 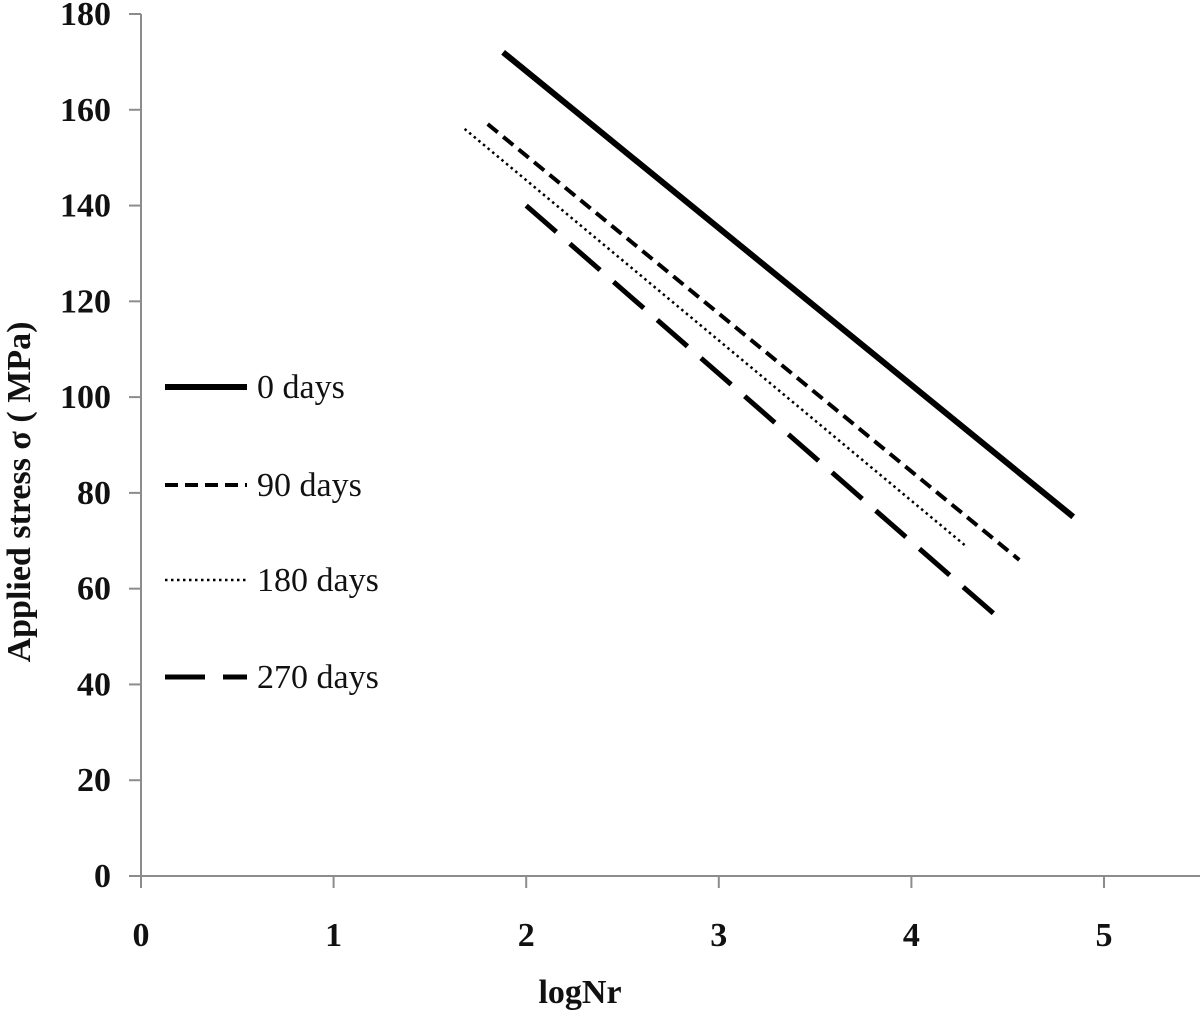 What do you see at coordinates (85, 110) in the screenshot?
I see `y-tick-label: 160` at bounding box center [85, 110].